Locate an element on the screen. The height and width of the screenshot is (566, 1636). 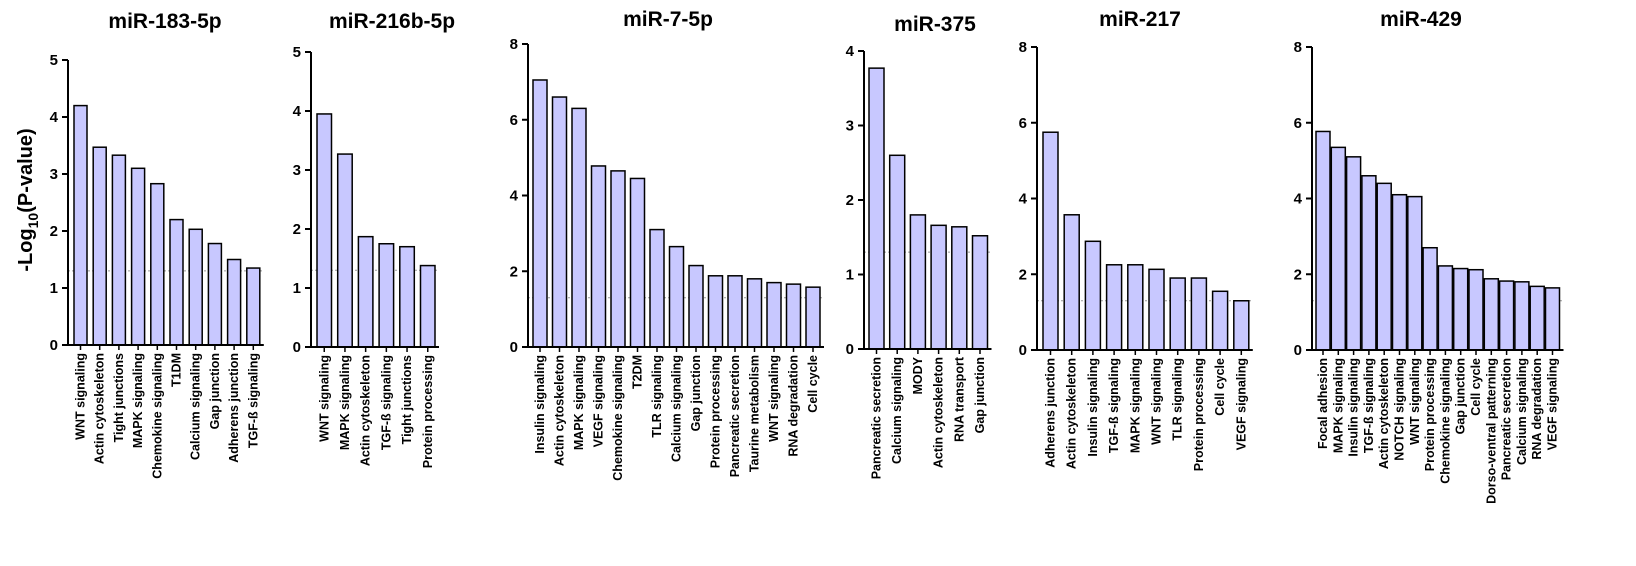
category-label: NOTCH signaling is located at coordinates (1400, 409).